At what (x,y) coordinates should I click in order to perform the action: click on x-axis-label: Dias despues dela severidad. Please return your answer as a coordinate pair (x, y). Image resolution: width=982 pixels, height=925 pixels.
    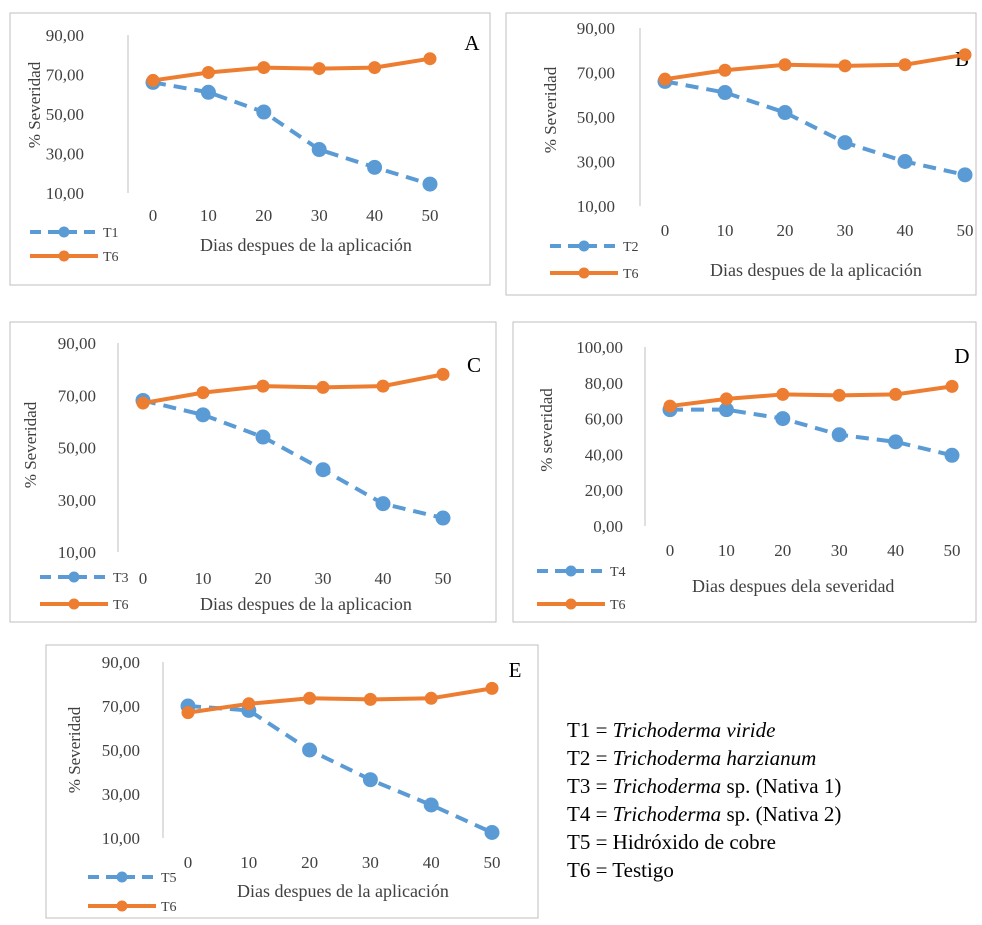
    Looking at the image, I should click on (793, 586).